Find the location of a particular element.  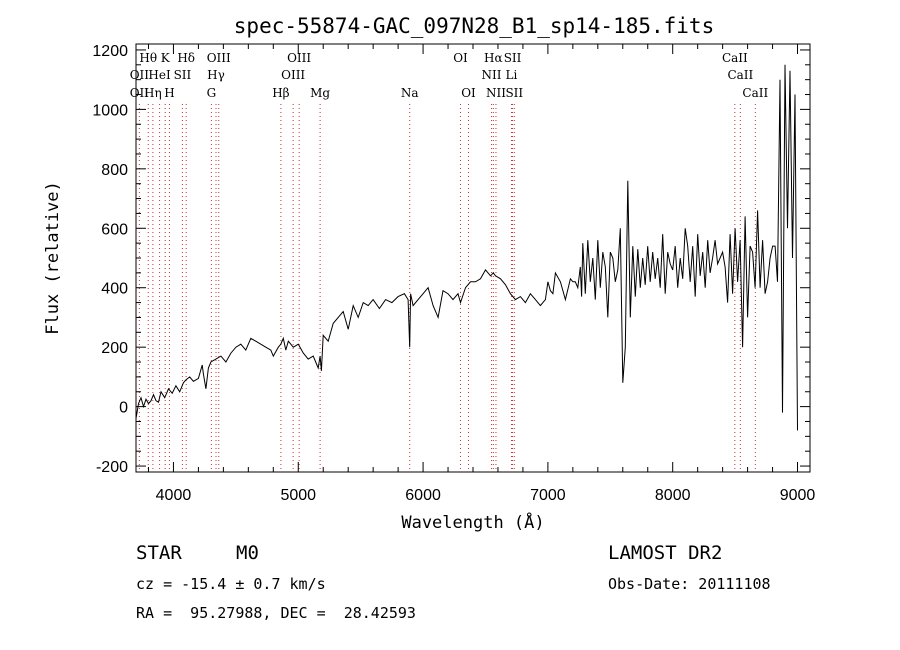

y-tick-label: 1000 is located at coordinates (110, 110).